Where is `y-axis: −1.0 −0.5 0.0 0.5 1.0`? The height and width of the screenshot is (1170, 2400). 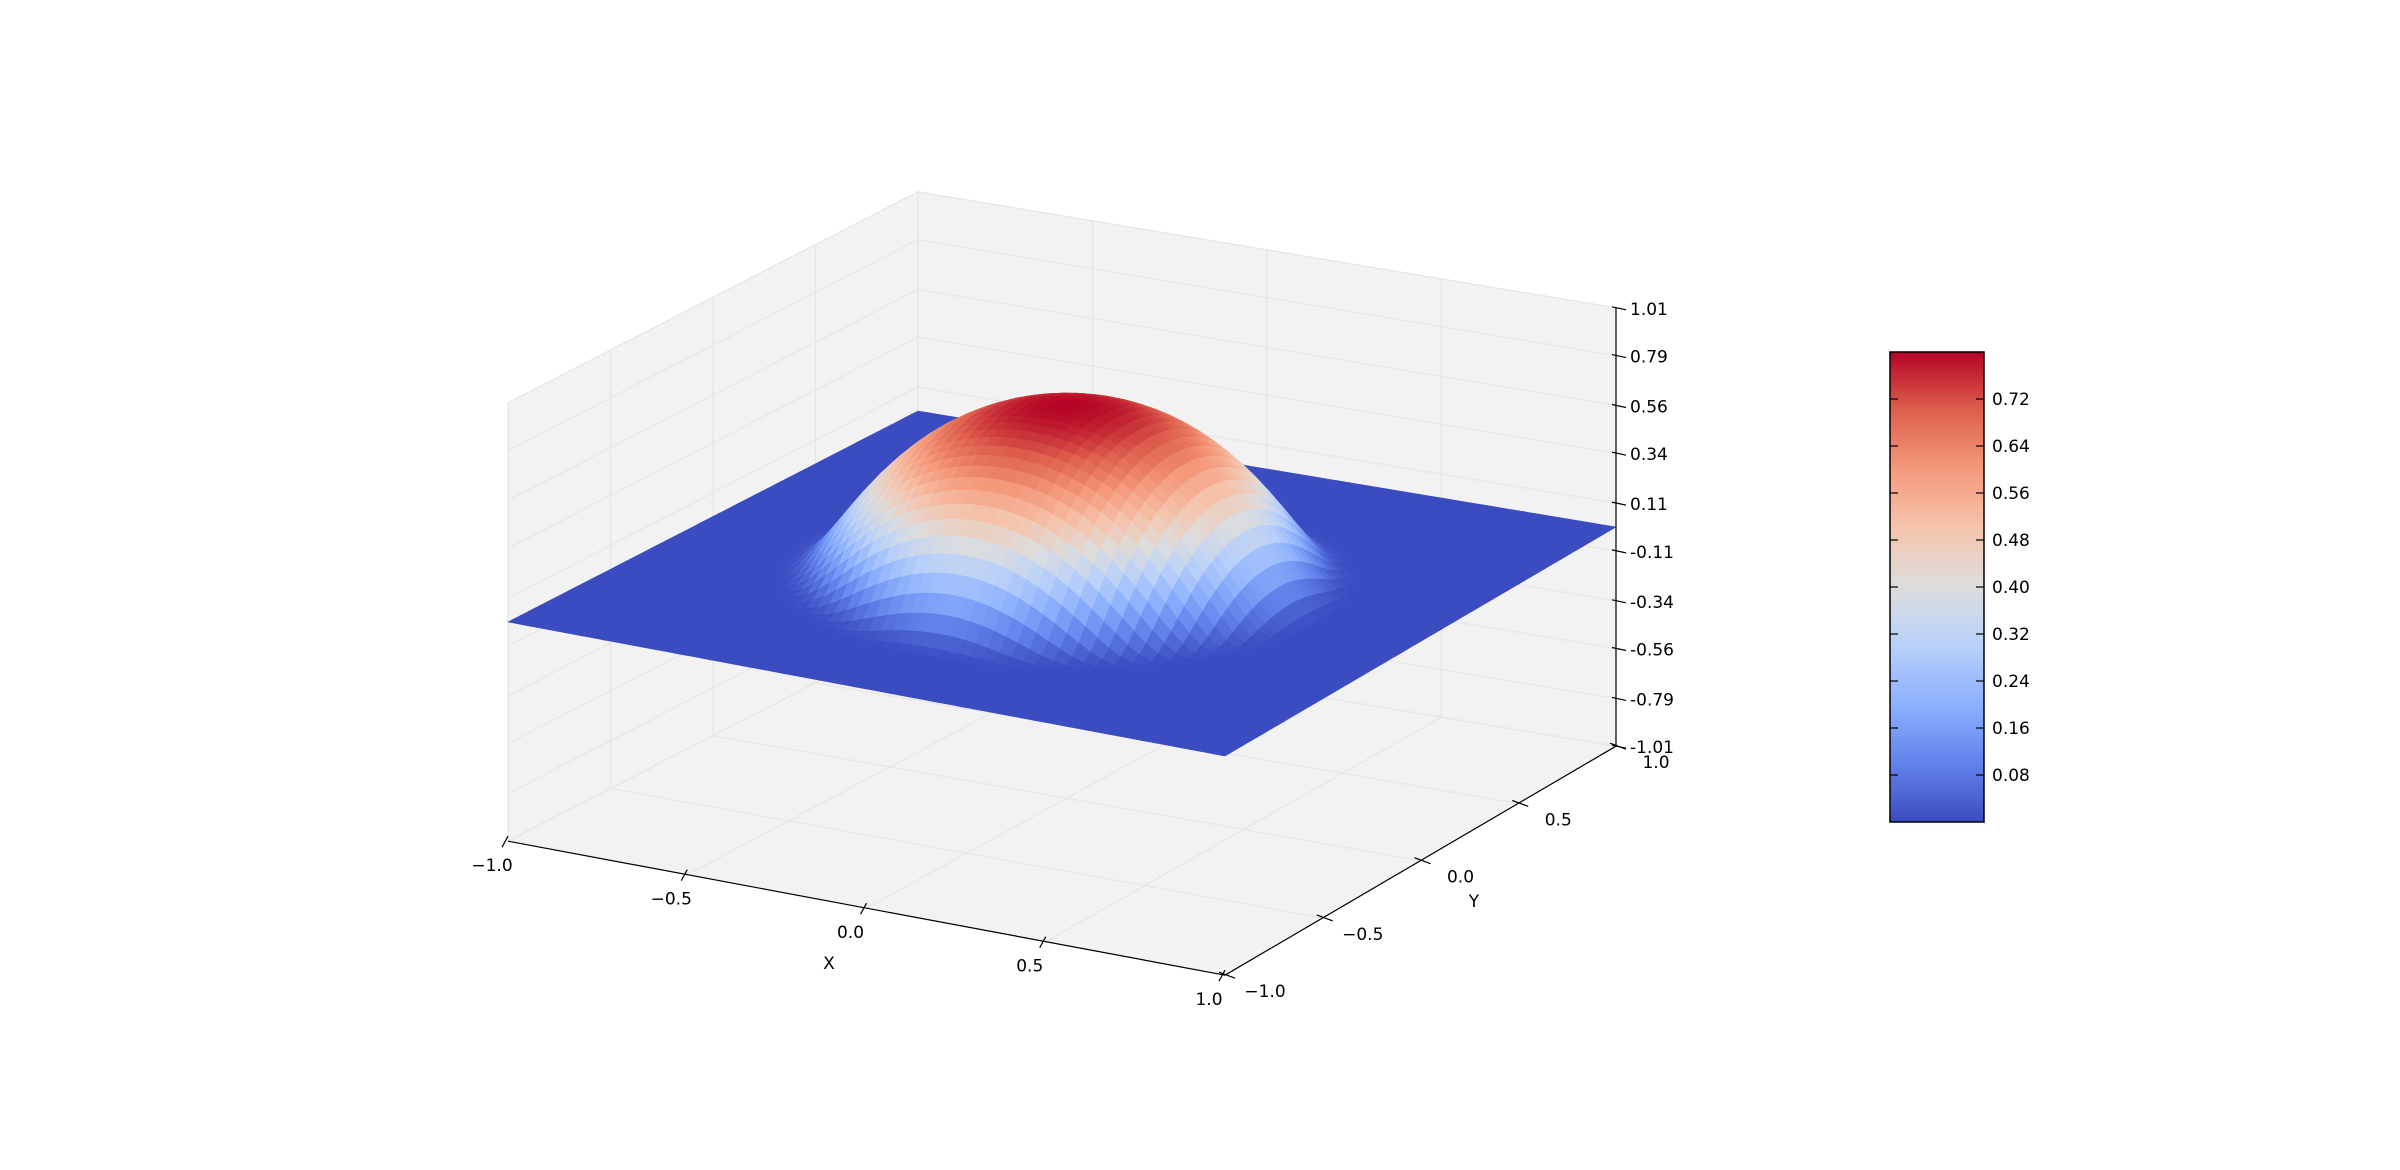 y-axis: −1.0 −0.5 0.0 0.5 1.0 is located at coordinates (1444, 872).